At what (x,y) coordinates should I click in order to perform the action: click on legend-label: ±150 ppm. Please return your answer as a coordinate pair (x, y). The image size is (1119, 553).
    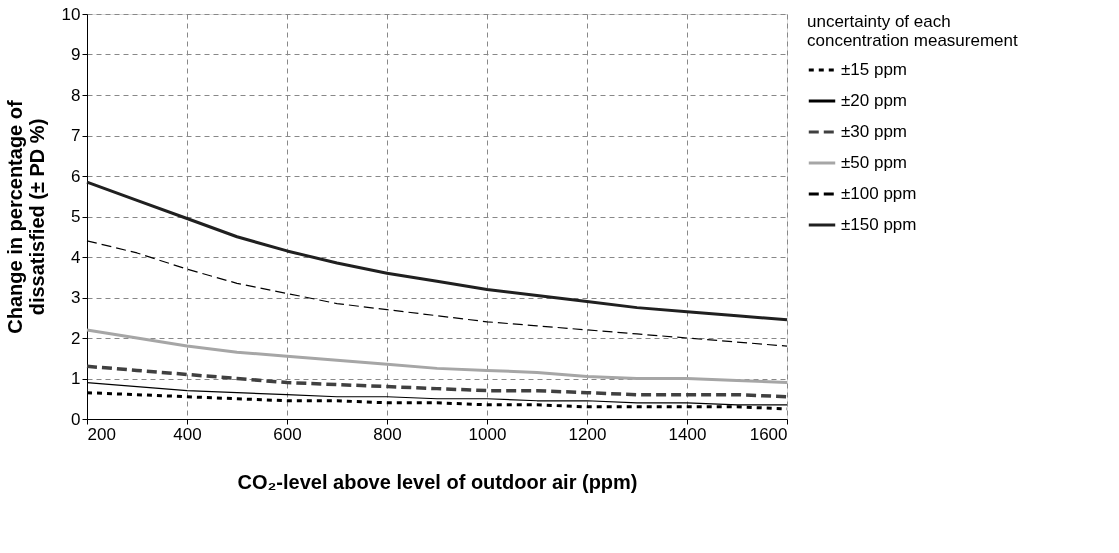
    Looking at the image, I should click on (879, 224).